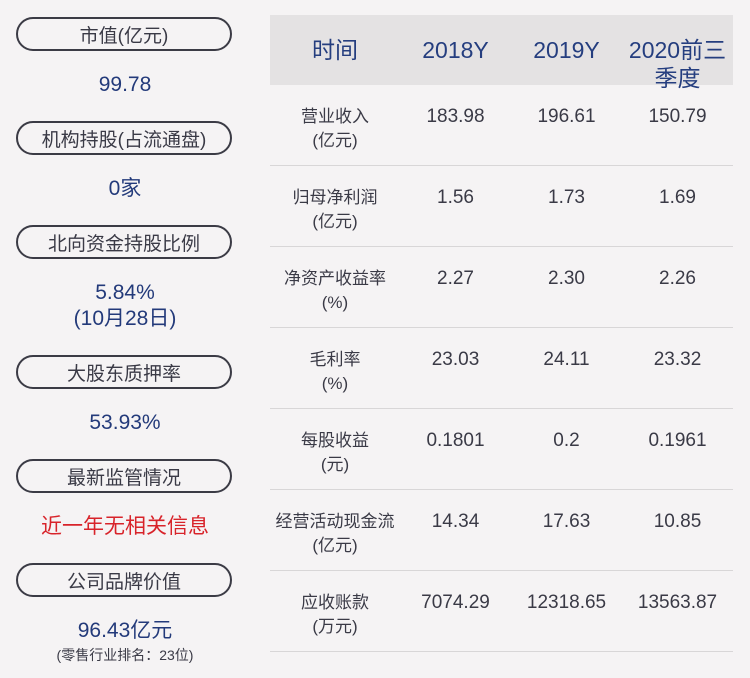  I want to click on table-row: 归母净利润 (亿元) 1.56 1.73 1.69, so click(501, 206).